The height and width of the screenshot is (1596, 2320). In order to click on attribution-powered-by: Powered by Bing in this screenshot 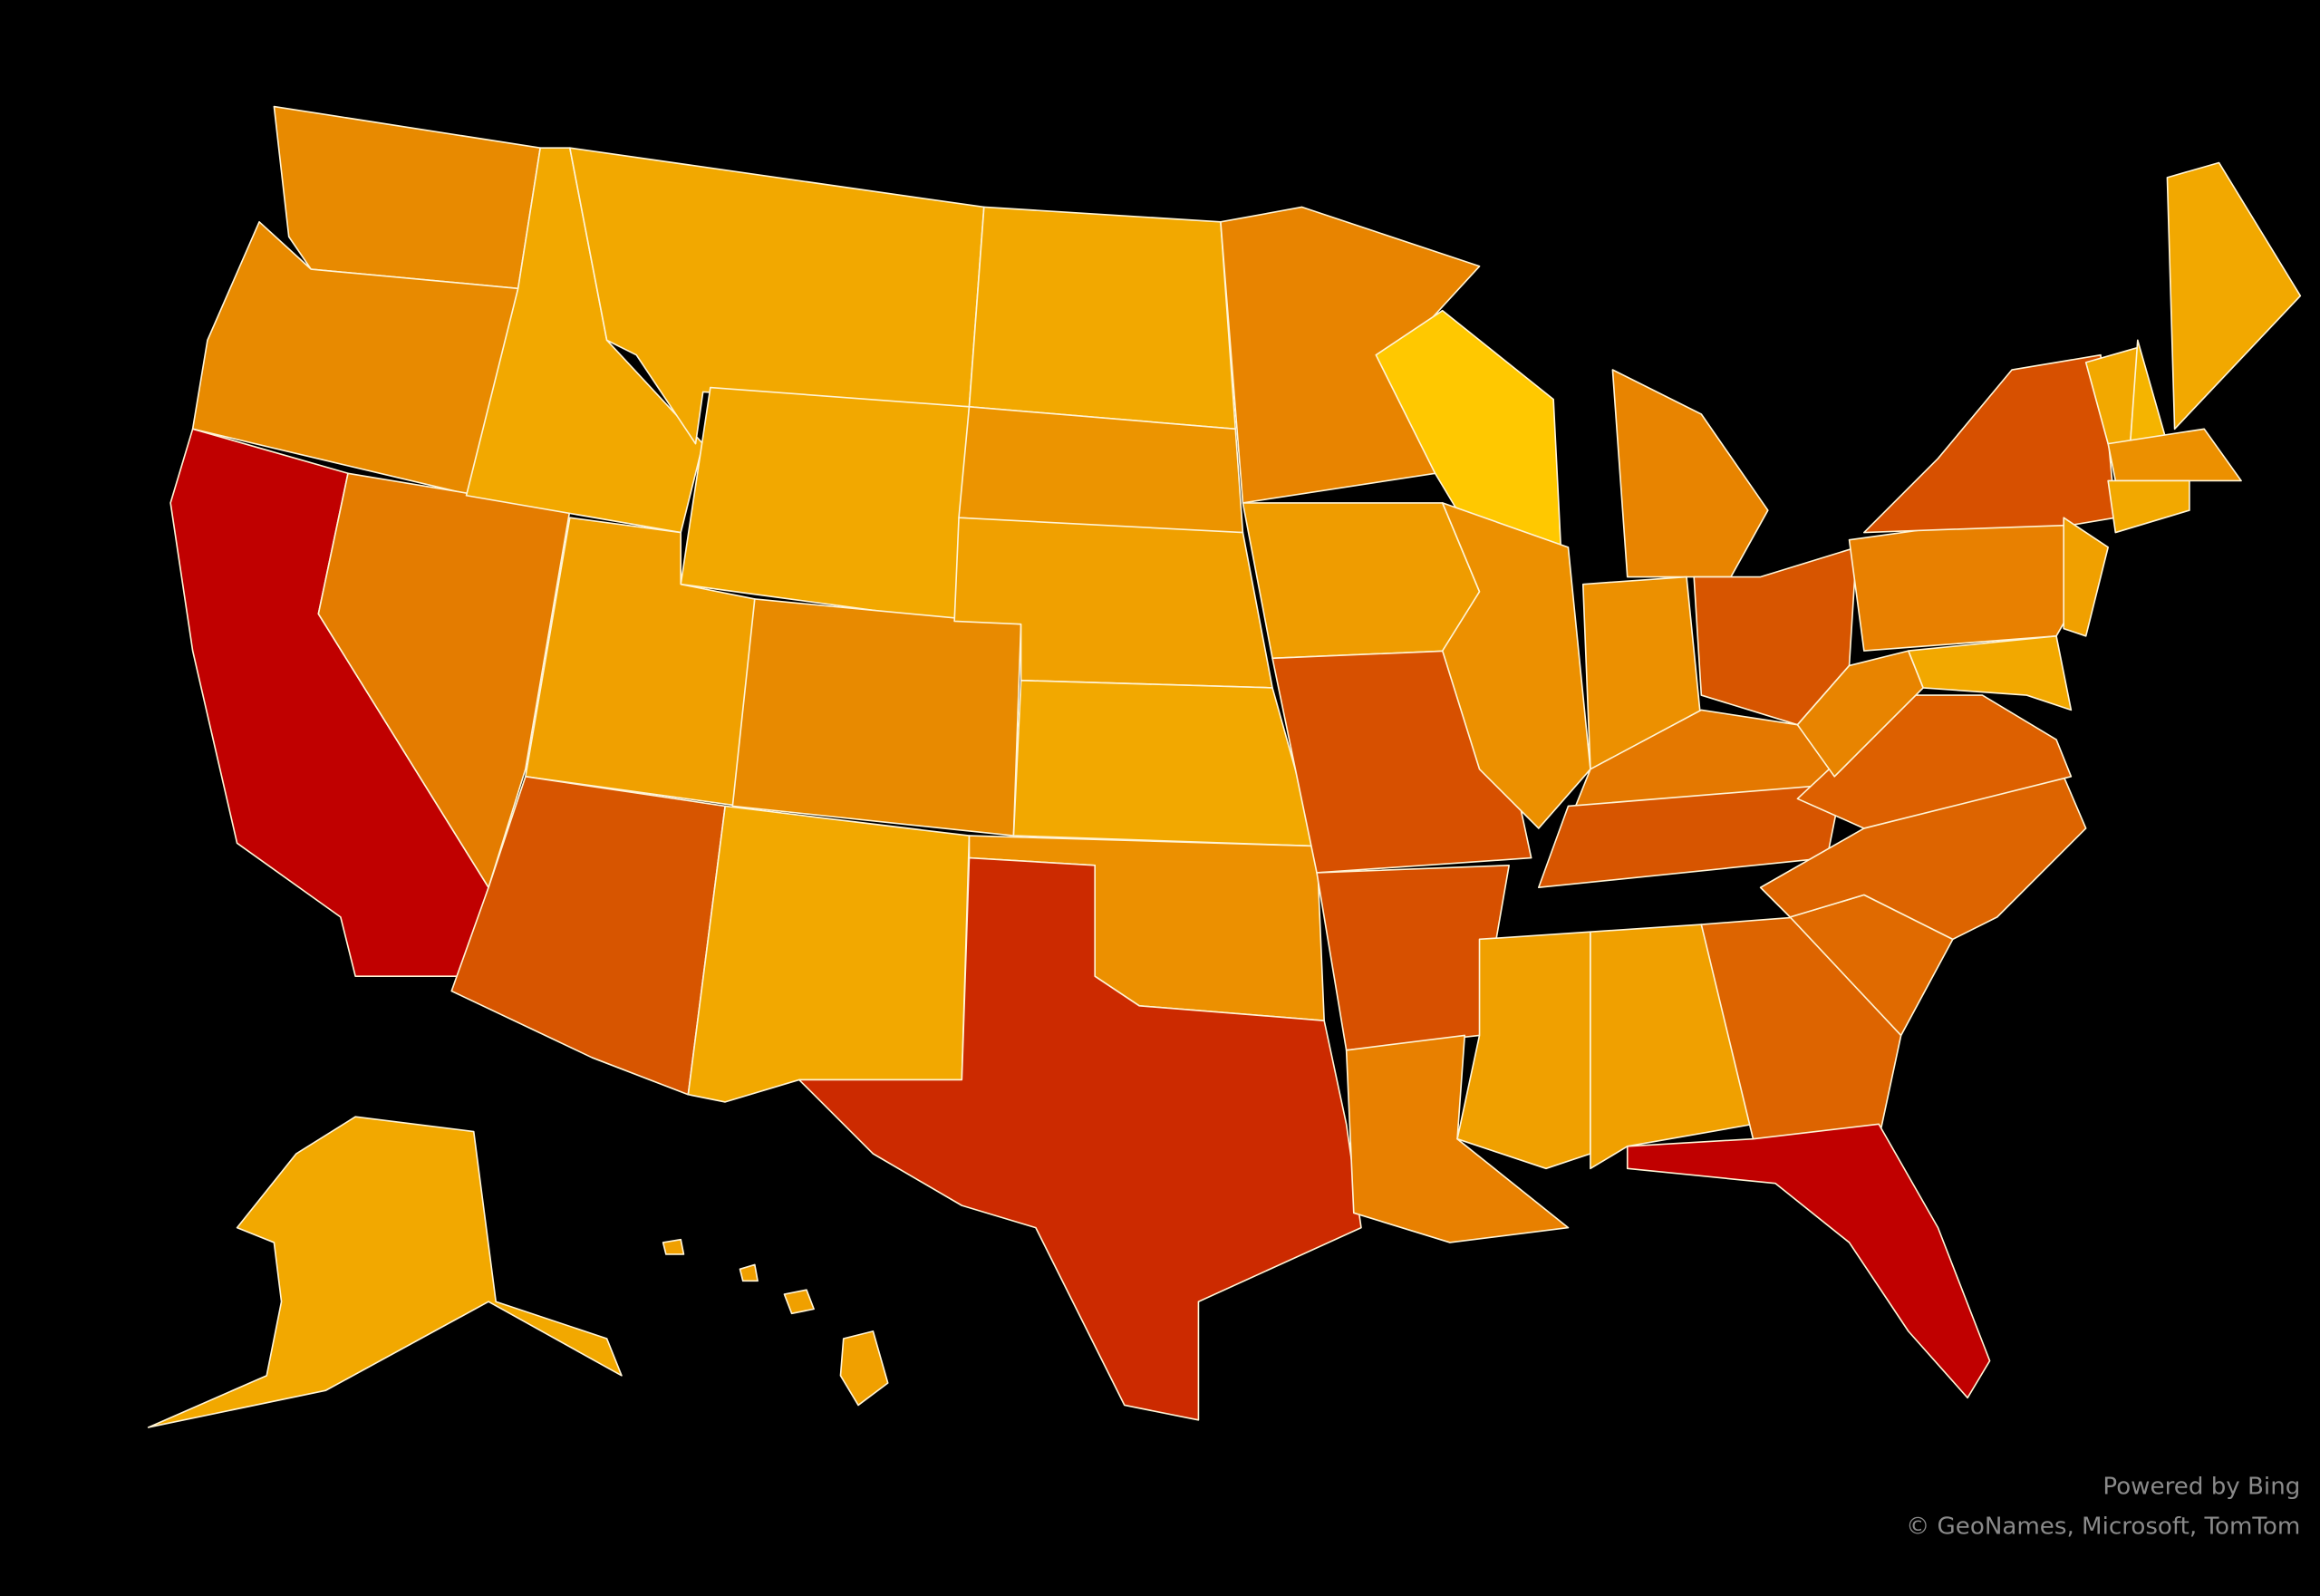, I will do `click(2201, 1486)`.